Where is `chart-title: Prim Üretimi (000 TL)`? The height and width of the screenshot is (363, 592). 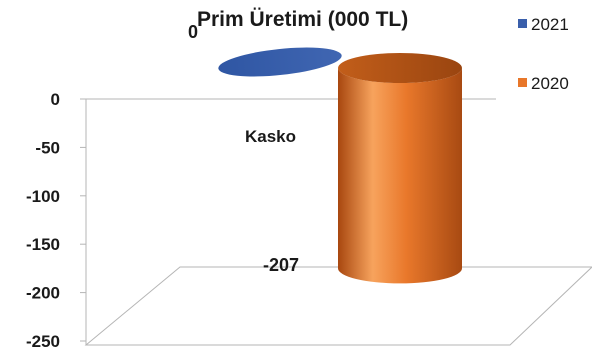
chart-title: Prim Üretimi (000 TL) is located at coordinates (302, 19).